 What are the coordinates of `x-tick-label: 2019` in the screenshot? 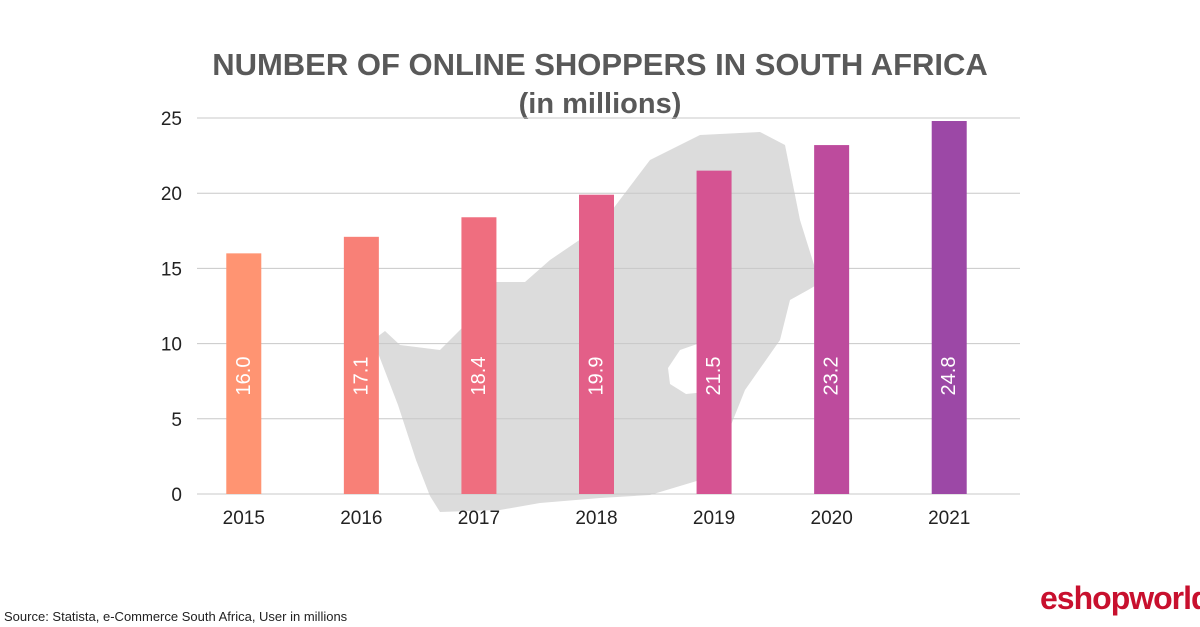 It's located at (714, 518).